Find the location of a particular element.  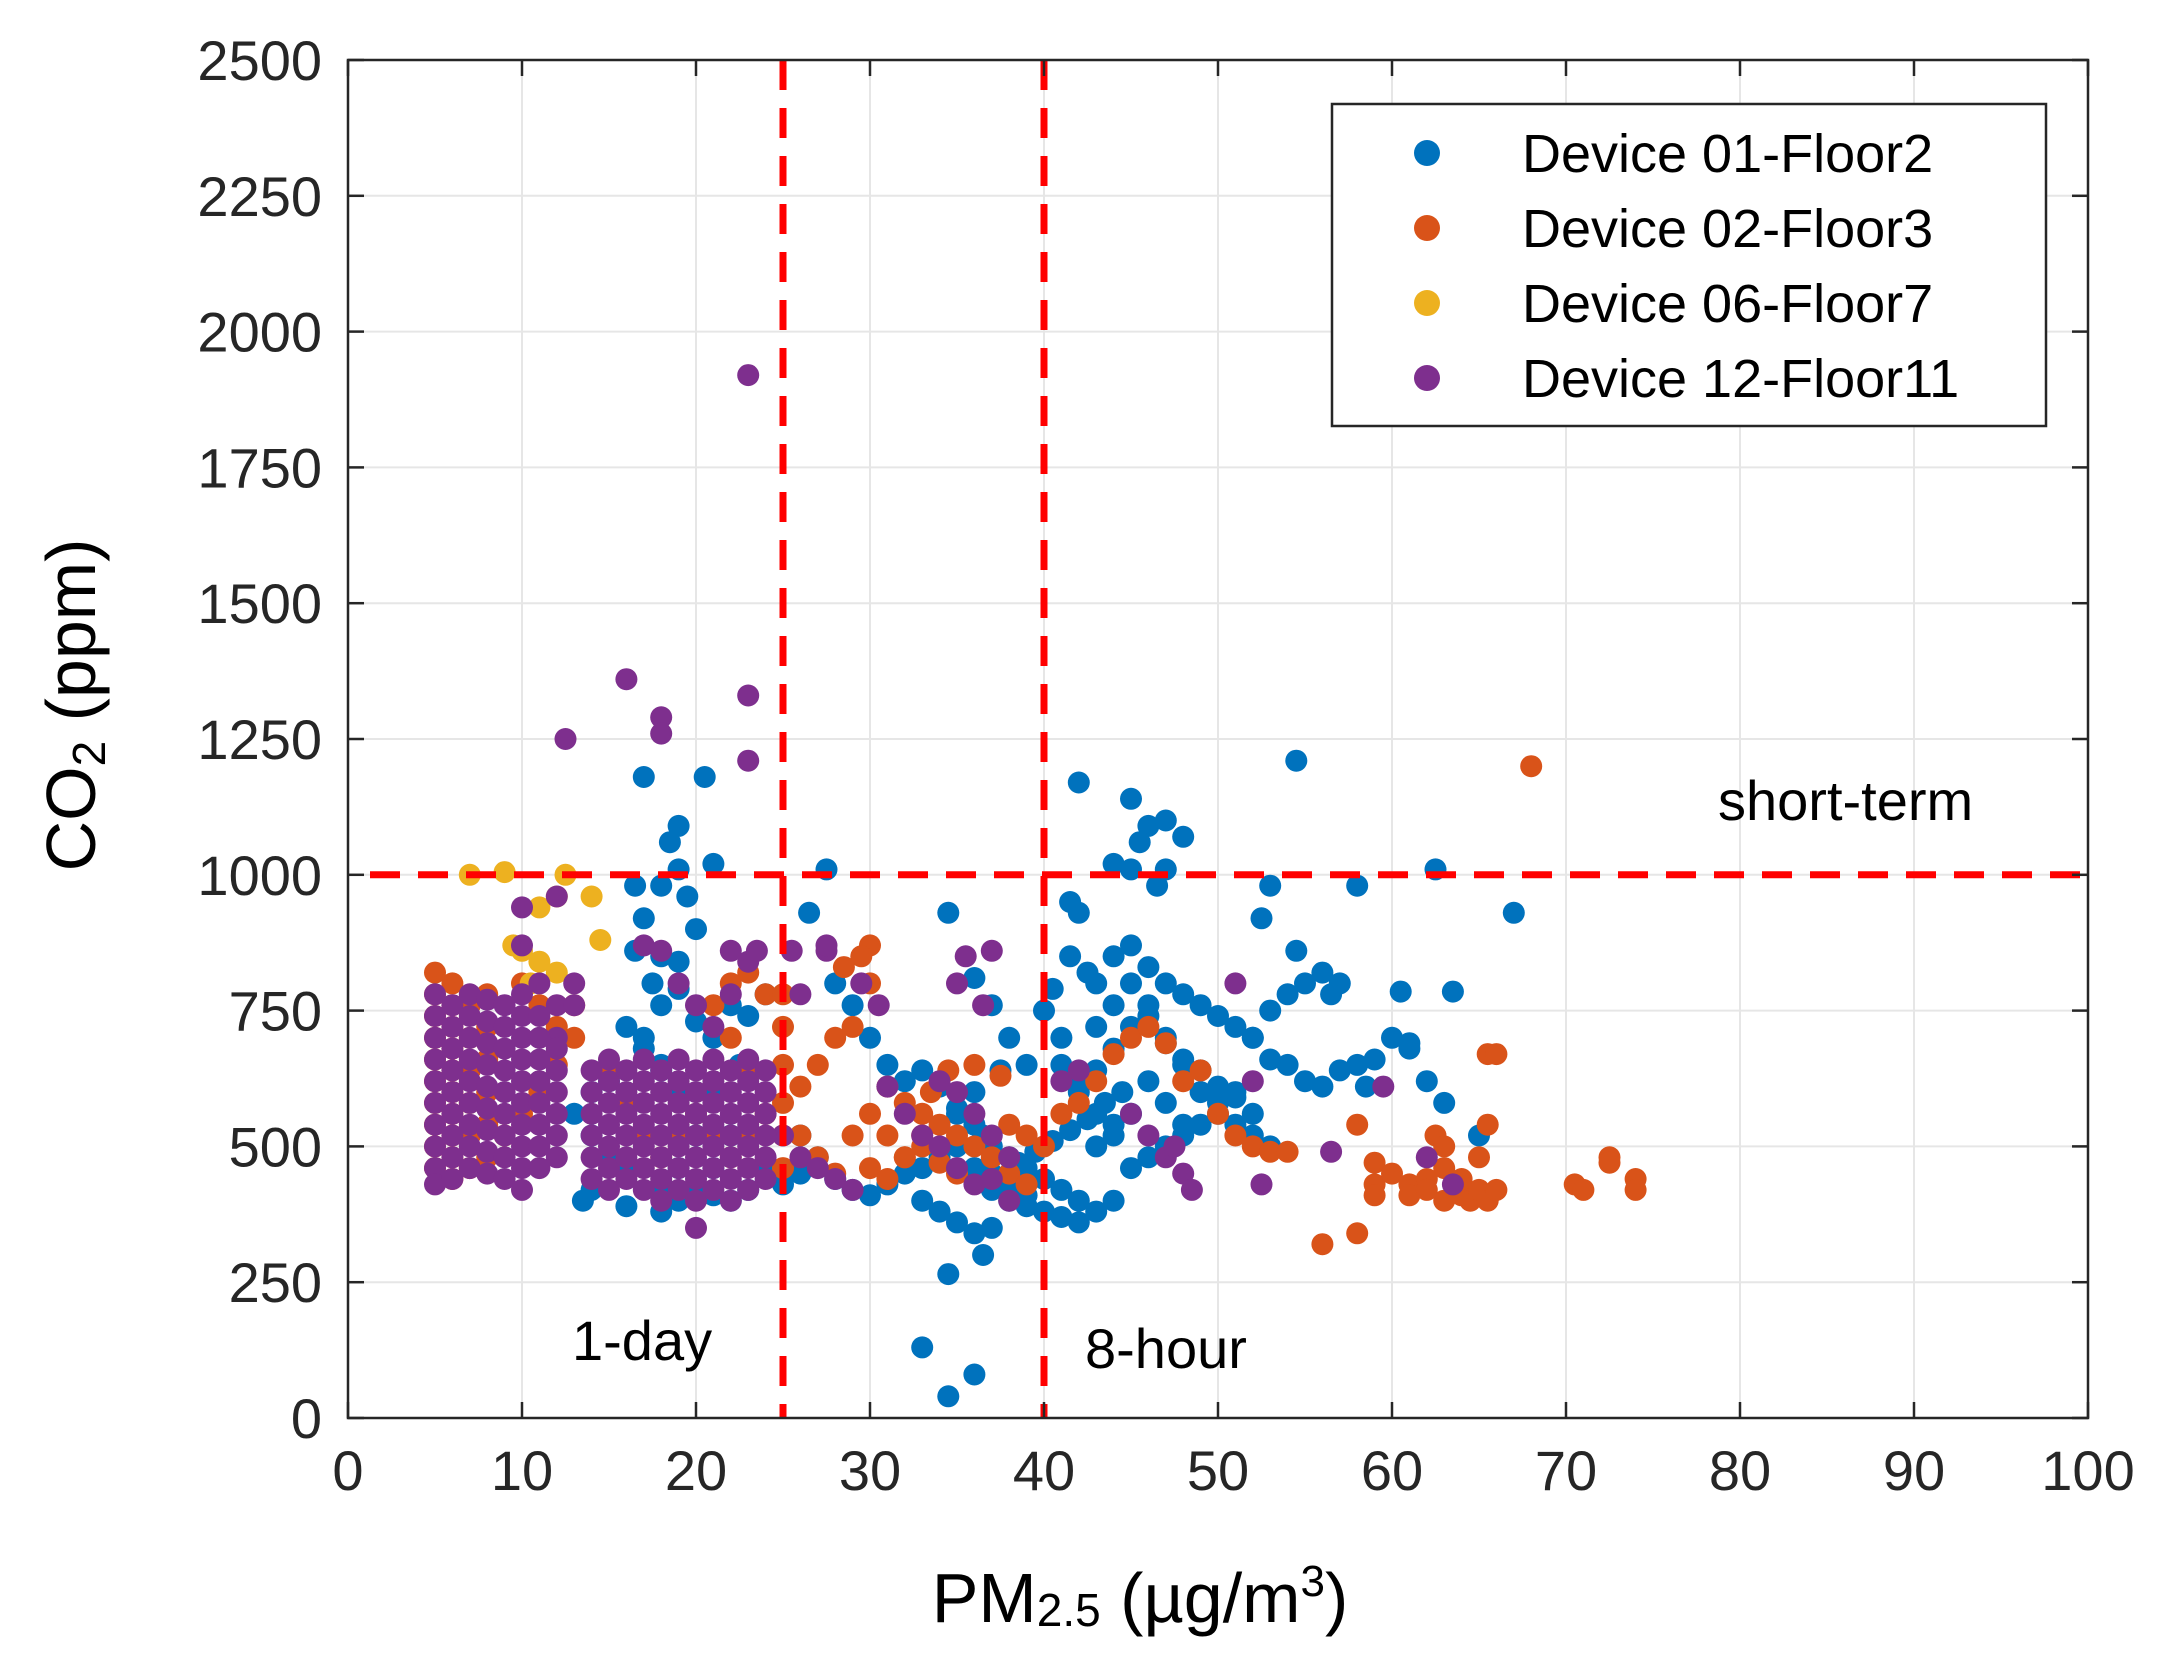

y-tick-label: 2000 is located at coordinates (259, 332).